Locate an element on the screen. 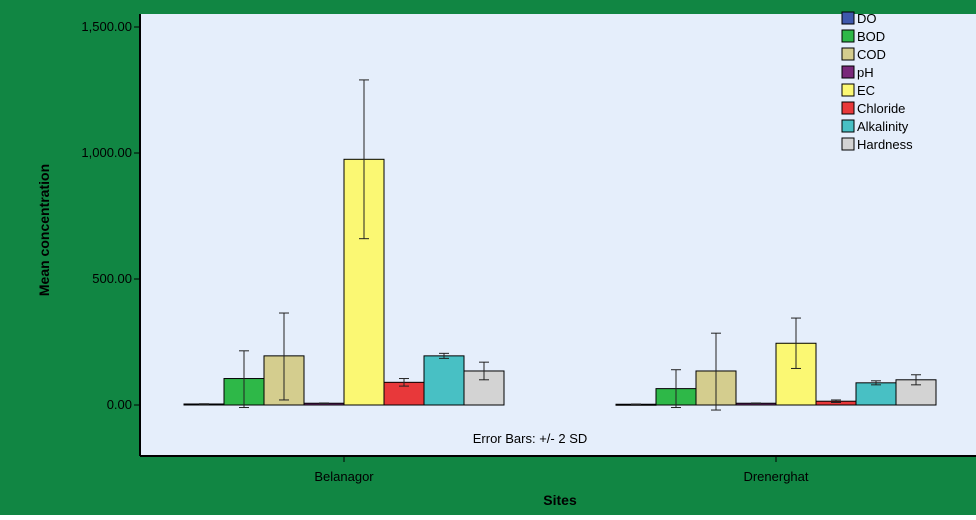 The width and height of the screenshot is (976, 520). legend-swatch-ec is located at coordinates (848, 90).